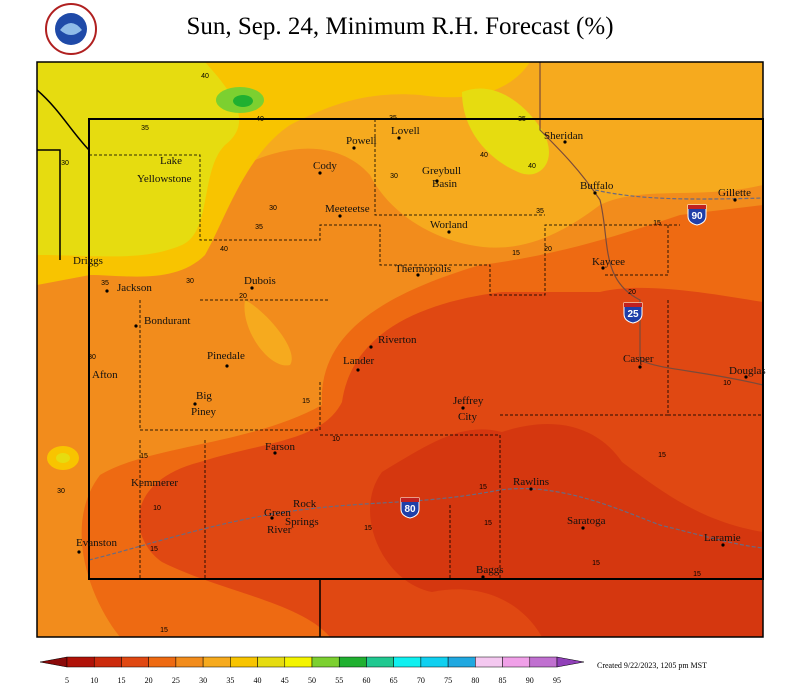 This screenshot has width=800, height=700. What do you see at coordinates (325, 166) in the screenshot?
I see `place-label: Cody` at bounding box center [325, 166].